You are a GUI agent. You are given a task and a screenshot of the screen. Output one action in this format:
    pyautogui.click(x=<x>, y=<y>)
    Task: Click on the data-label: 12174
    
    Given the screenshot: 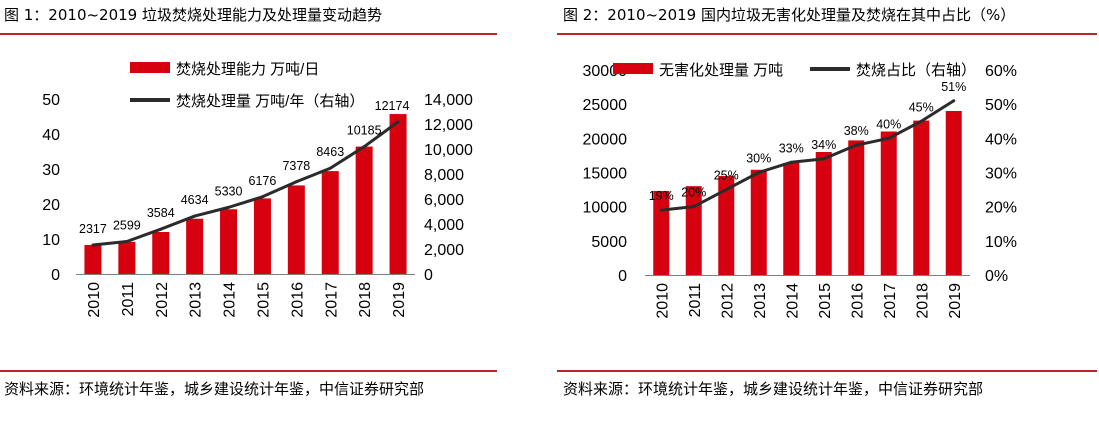 What is the action you would take?
    pyautogui.click(x=392, y=106)
    